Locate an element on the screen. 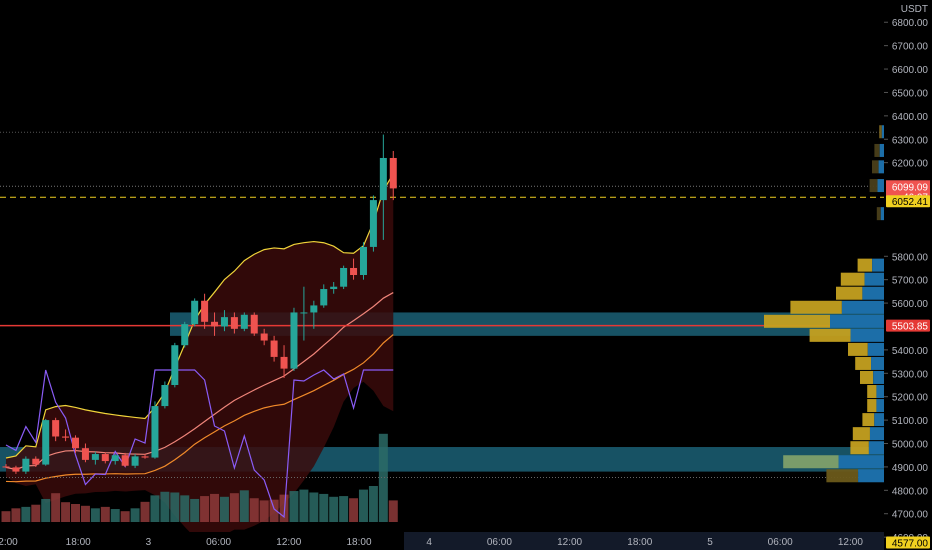  price-label: 4800.00 is located at coordinates (910, 491).